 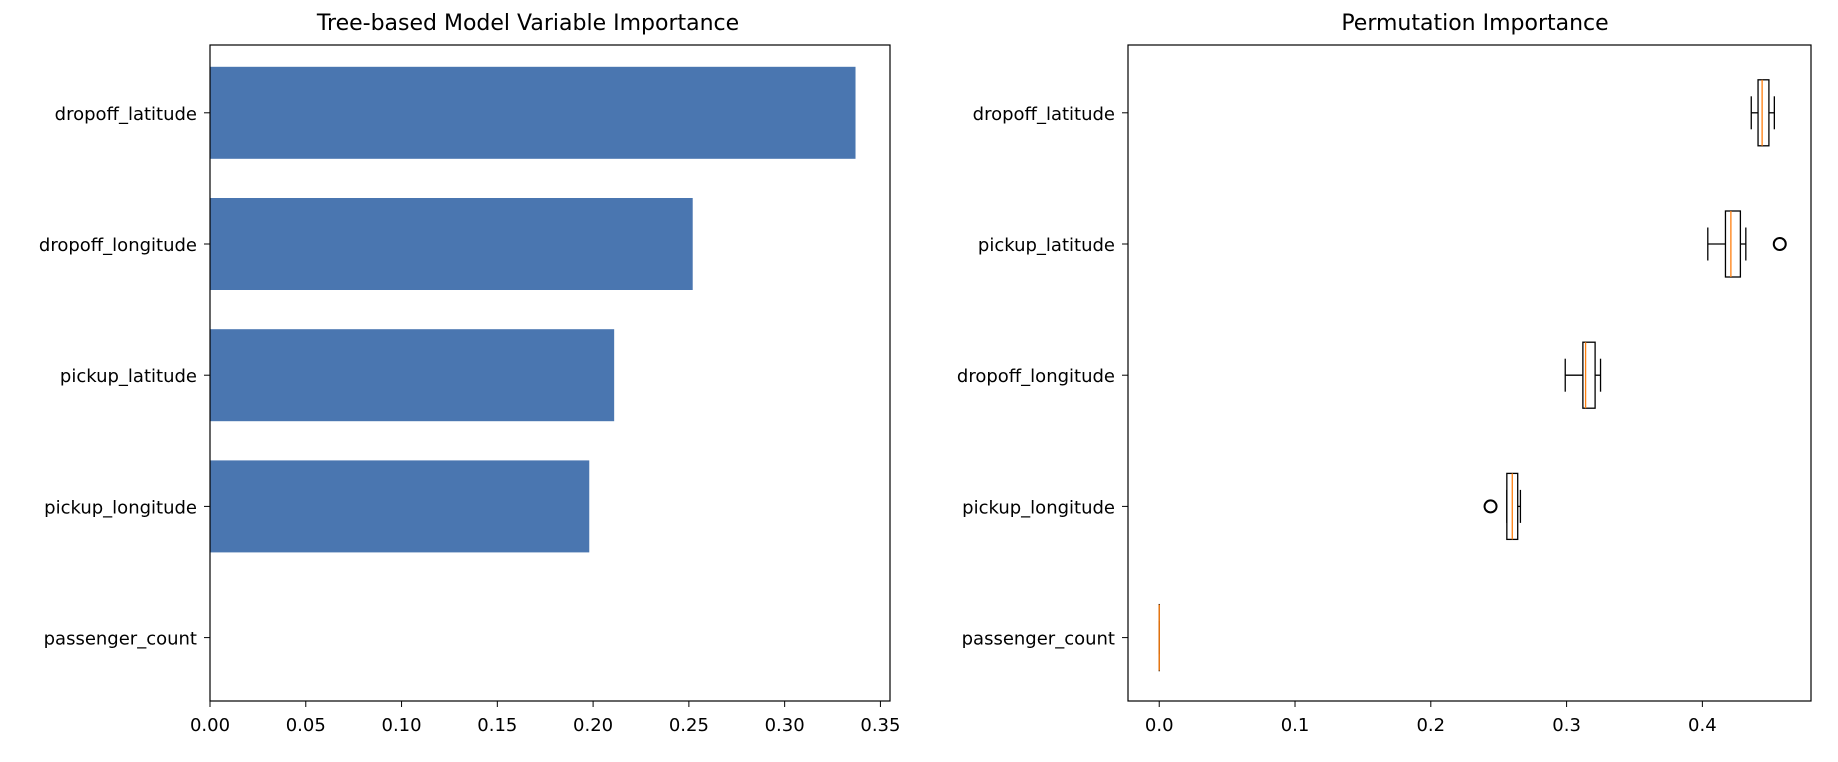 What do you see at coordinates (306, 725) in the screenshot?
I see `x-tick-label: 0.05` at bounding box center [306, 725].